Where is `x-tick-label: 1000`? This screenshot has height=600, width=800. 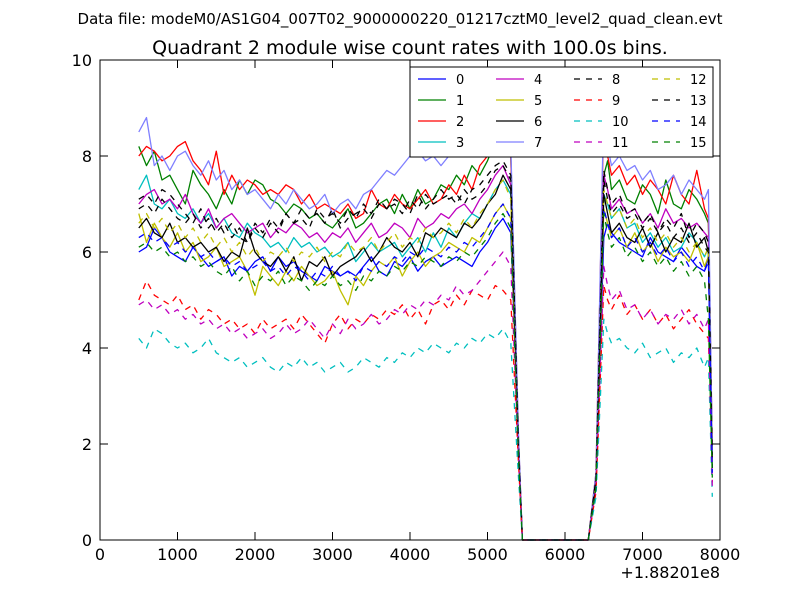
x-tick-label: 1000 is located at coordinates (177, 554).